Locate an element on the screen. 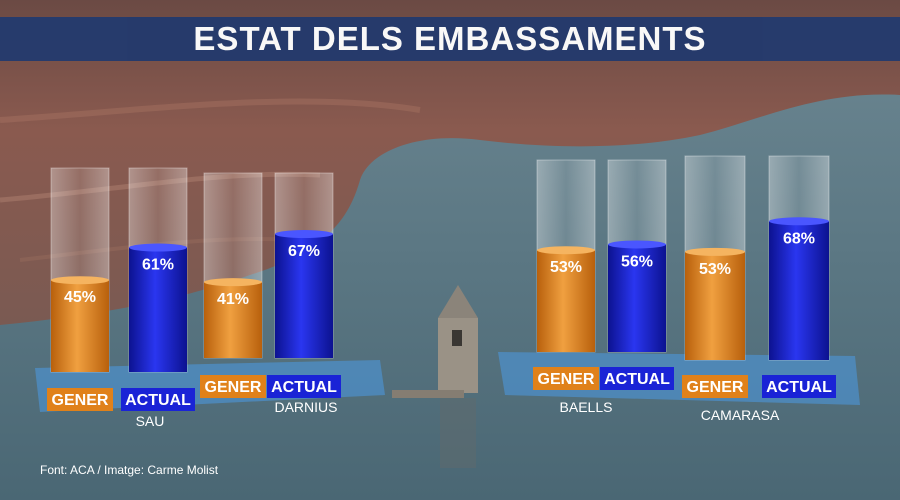 Image resolution: width=900 pixels, height=500 pixels. title-bar: ESTAT DELS EMBASSAMENTS is located at coordinates (450, 39).